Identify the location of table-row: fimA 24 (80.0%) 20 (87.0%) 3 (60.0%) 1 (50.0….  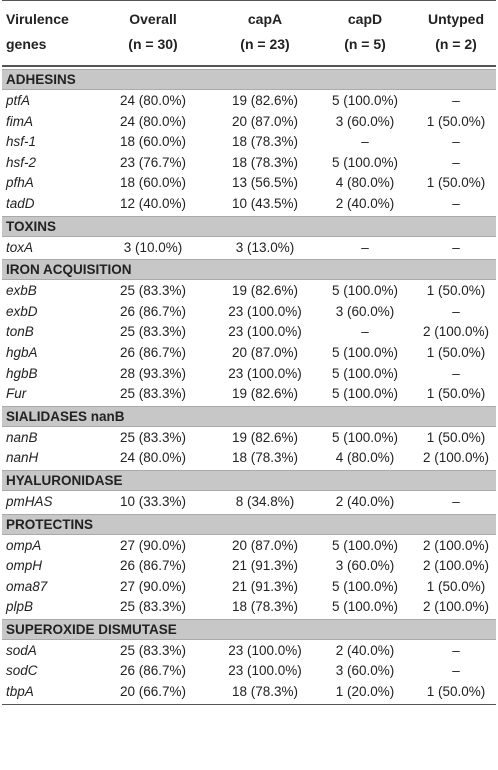
(249, 121).